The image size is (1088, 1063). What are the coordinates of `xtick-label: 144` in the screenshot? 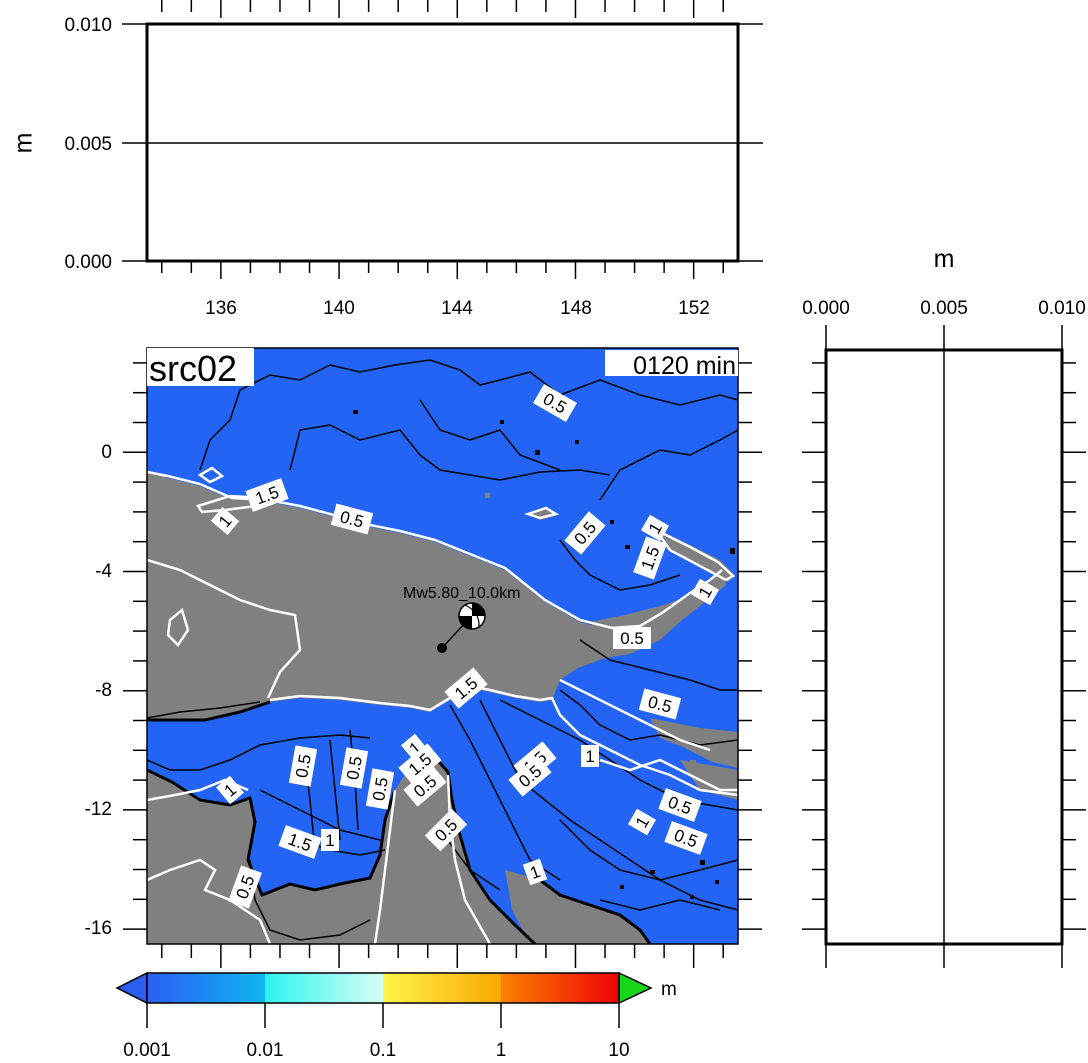 It's located at (457, 308).